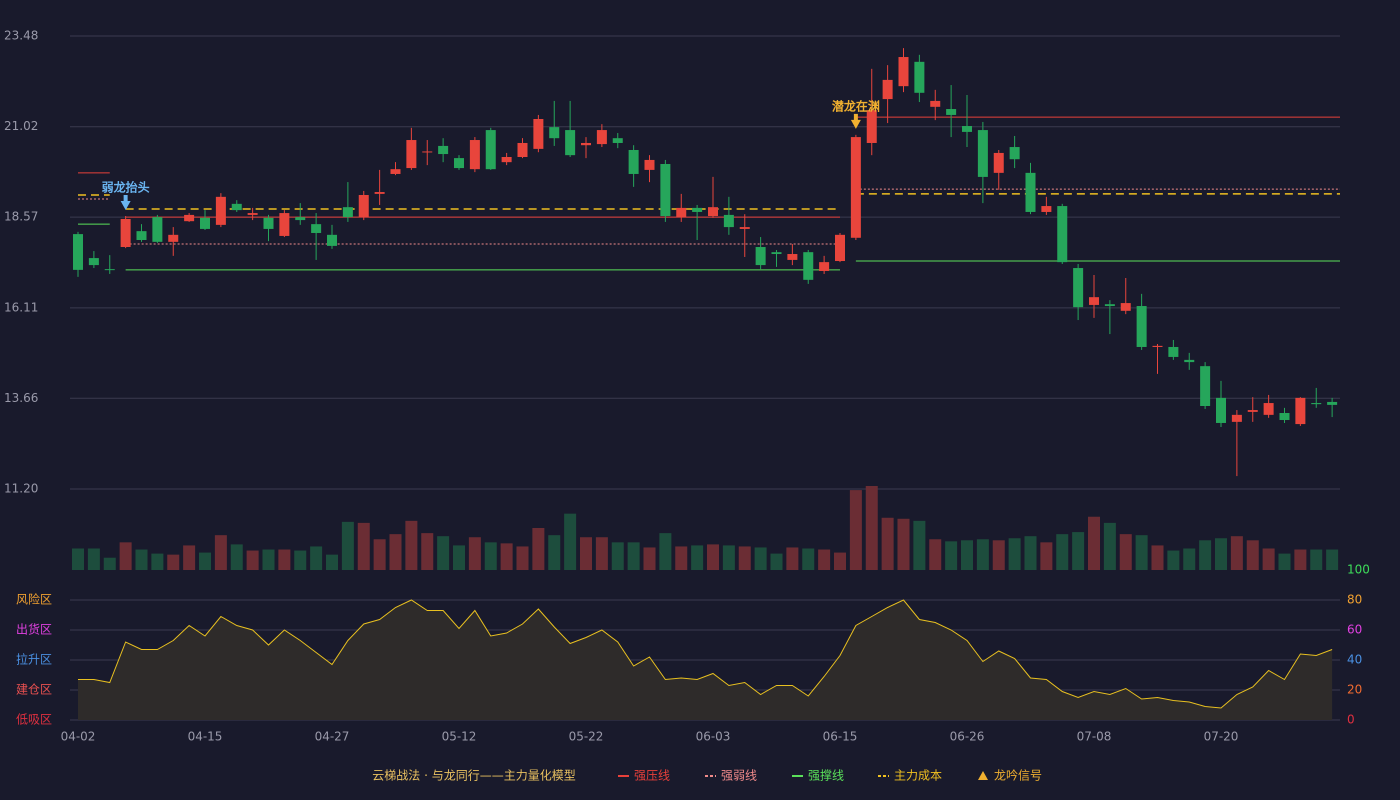 This screenshot has height=800, width=1400. I want to click on legend-label: 主力成本, so click(918, 776).